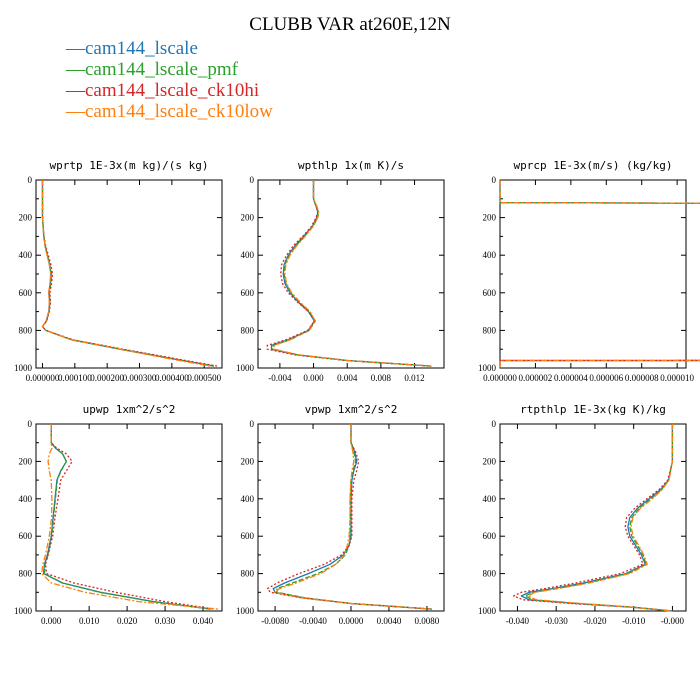 The height and width of the screenshot is (700, 700). What do you see at coordinates (280, 378) in the screenshot?
I see `x-tick-label: -0.004` at bounding box center [280, 378].